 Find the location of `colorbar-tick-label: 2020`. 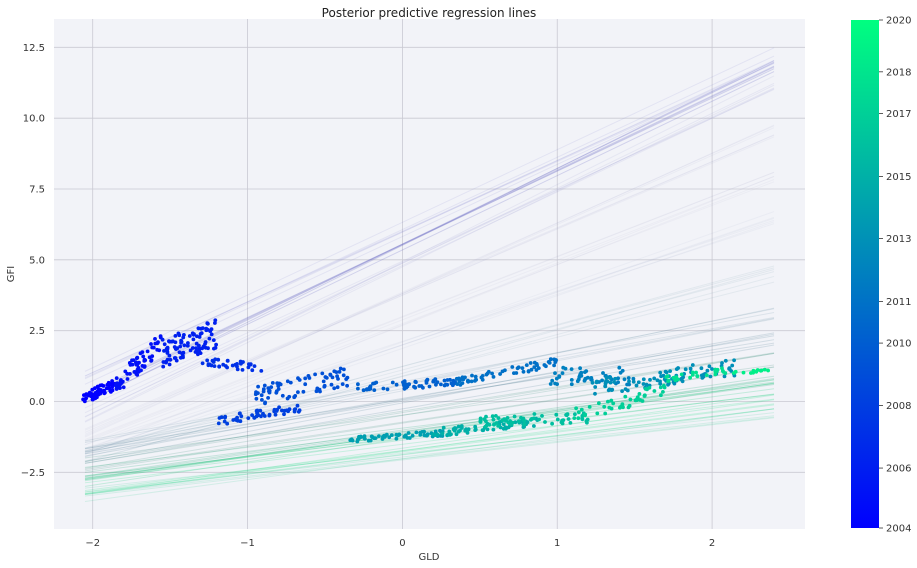

colorbar-tick-label: 2020 is located at coordinates (898, 21).